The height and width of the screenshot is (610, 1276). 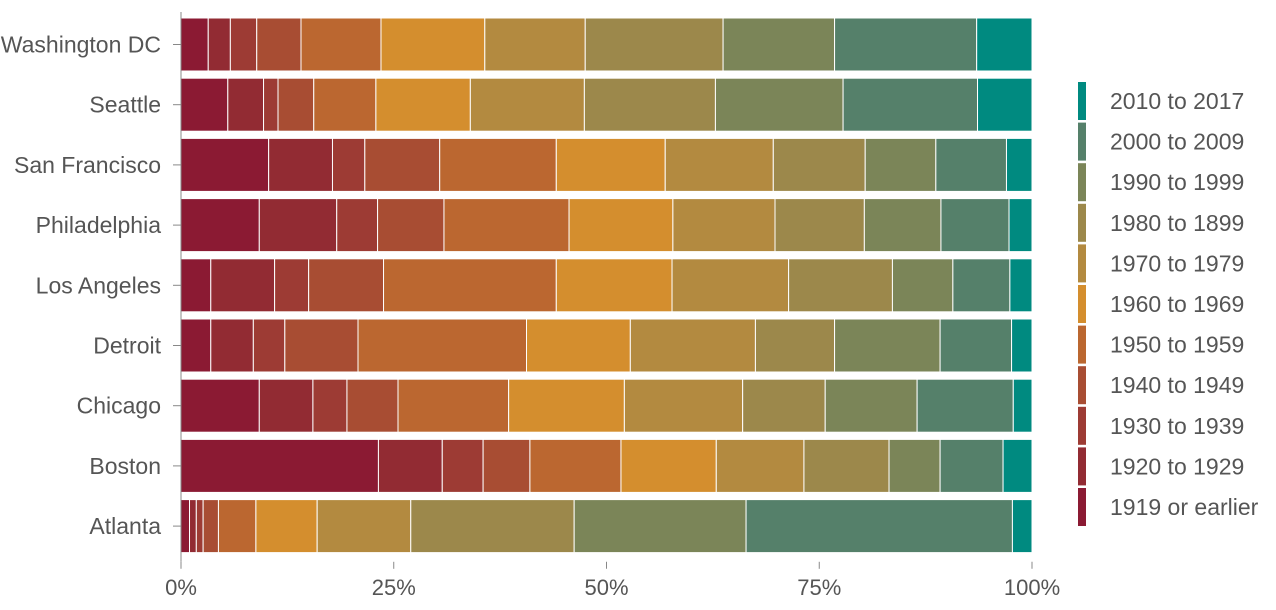 I want to click on category-label: San Francisco, so click(x=87, y=165).